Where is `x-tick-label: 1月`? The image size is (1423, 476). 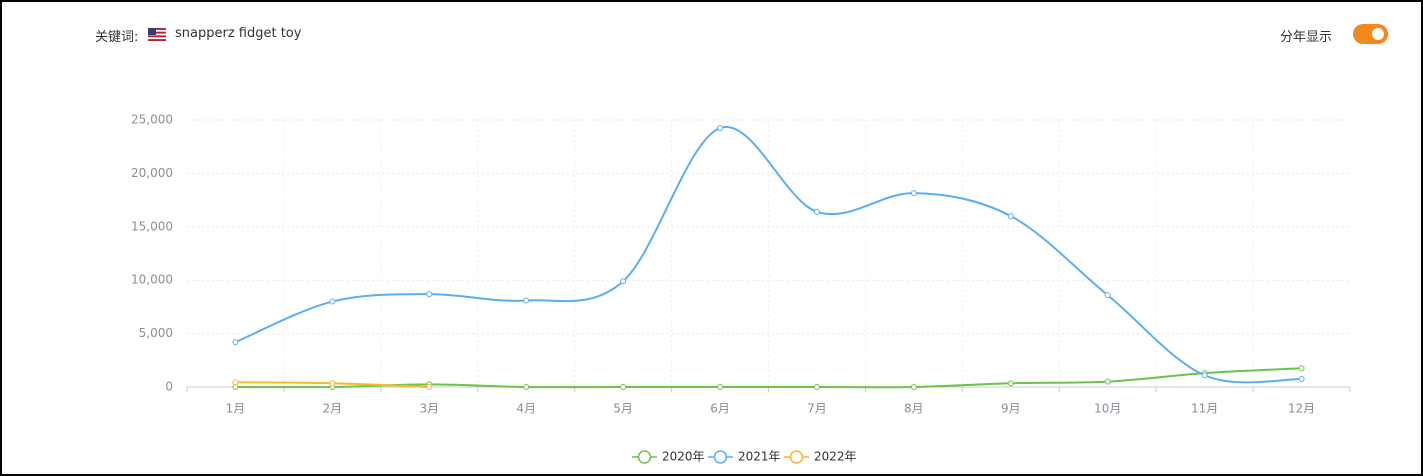
x-tick-label: 1月 is located at coordinates (236, 409).